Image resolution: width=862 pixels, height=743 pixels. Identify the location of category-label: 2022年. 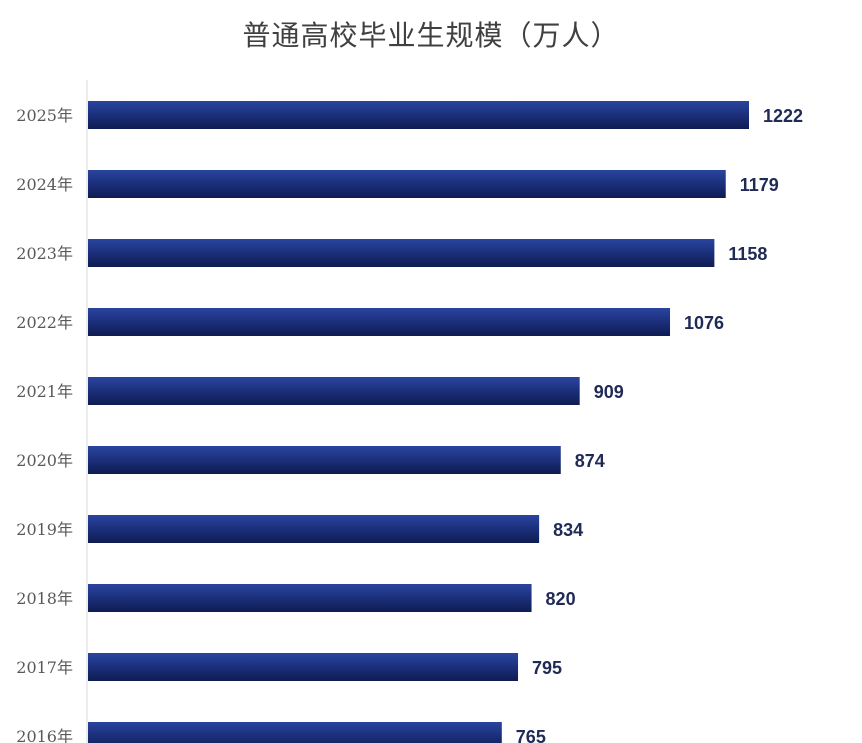
(44, 322).